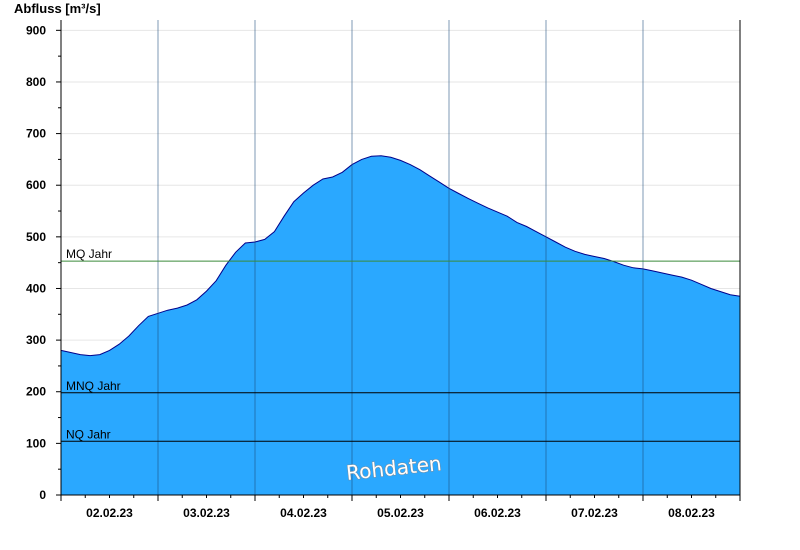 This screenshot has height=550, width=800. Describe the element at coordinates (36, 392) in the screenshot. I see `y-tick-label: 200` at that location.